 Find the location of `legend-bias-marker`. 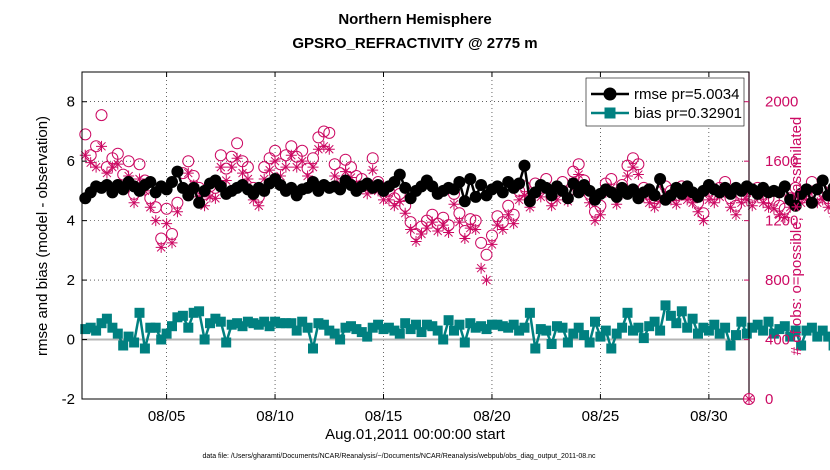

legend-bias-marker is located at coordinates (610, 113).